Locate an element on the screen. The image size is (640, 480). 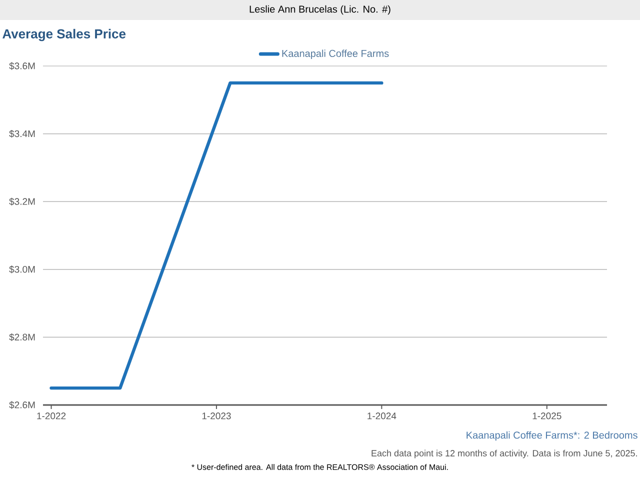
y-tick-label: $3.2M is located at coordinates (22, 202).